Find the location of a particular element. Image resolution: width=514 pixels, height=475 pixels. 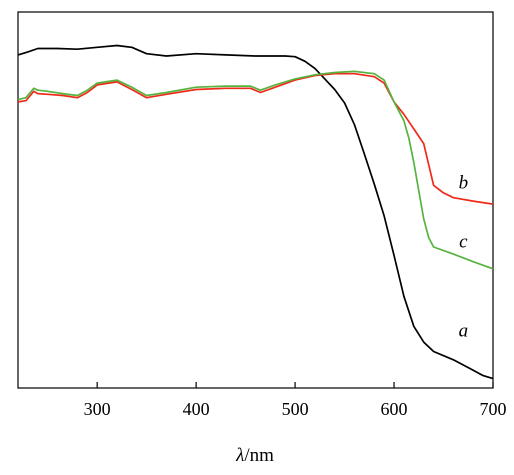

x-axis-ticks is located at coordinates (295, 385).